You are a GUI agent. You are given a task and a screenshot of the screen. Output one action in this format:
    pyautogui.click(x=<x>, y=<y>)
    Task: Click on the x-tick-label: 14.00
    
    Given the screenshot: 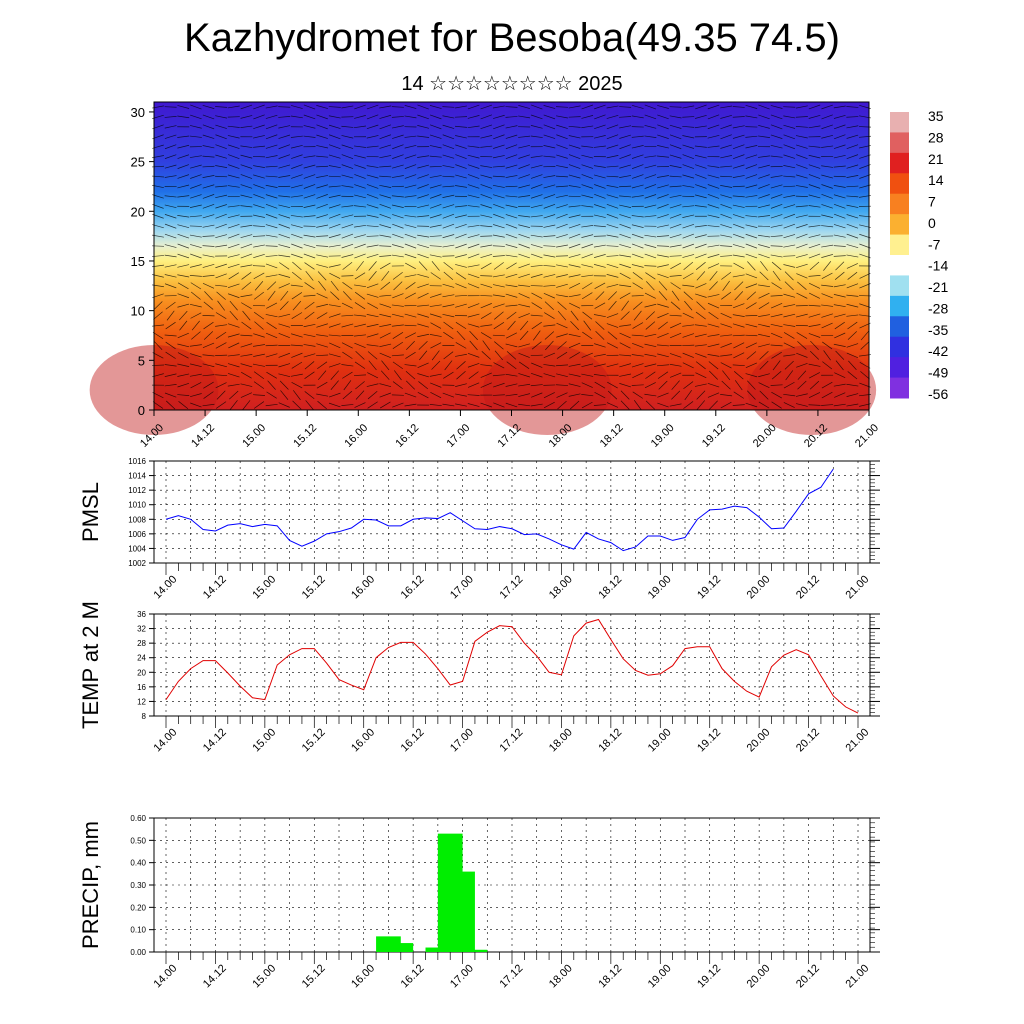 What is the action you would take?
    pyautogui.click(x=165, y=740)
    